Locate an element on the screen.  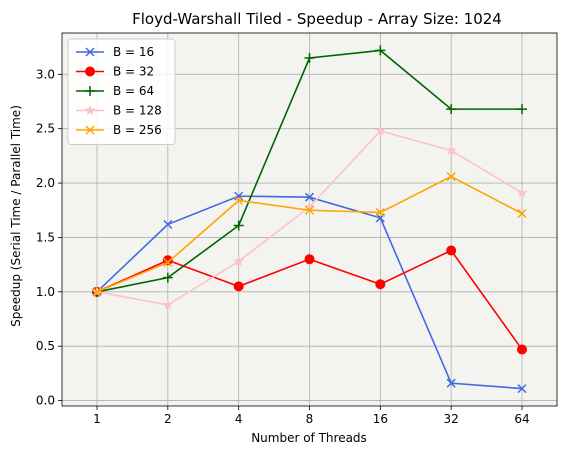
x-tick-label: 2 is located at coordinates (168, 419).